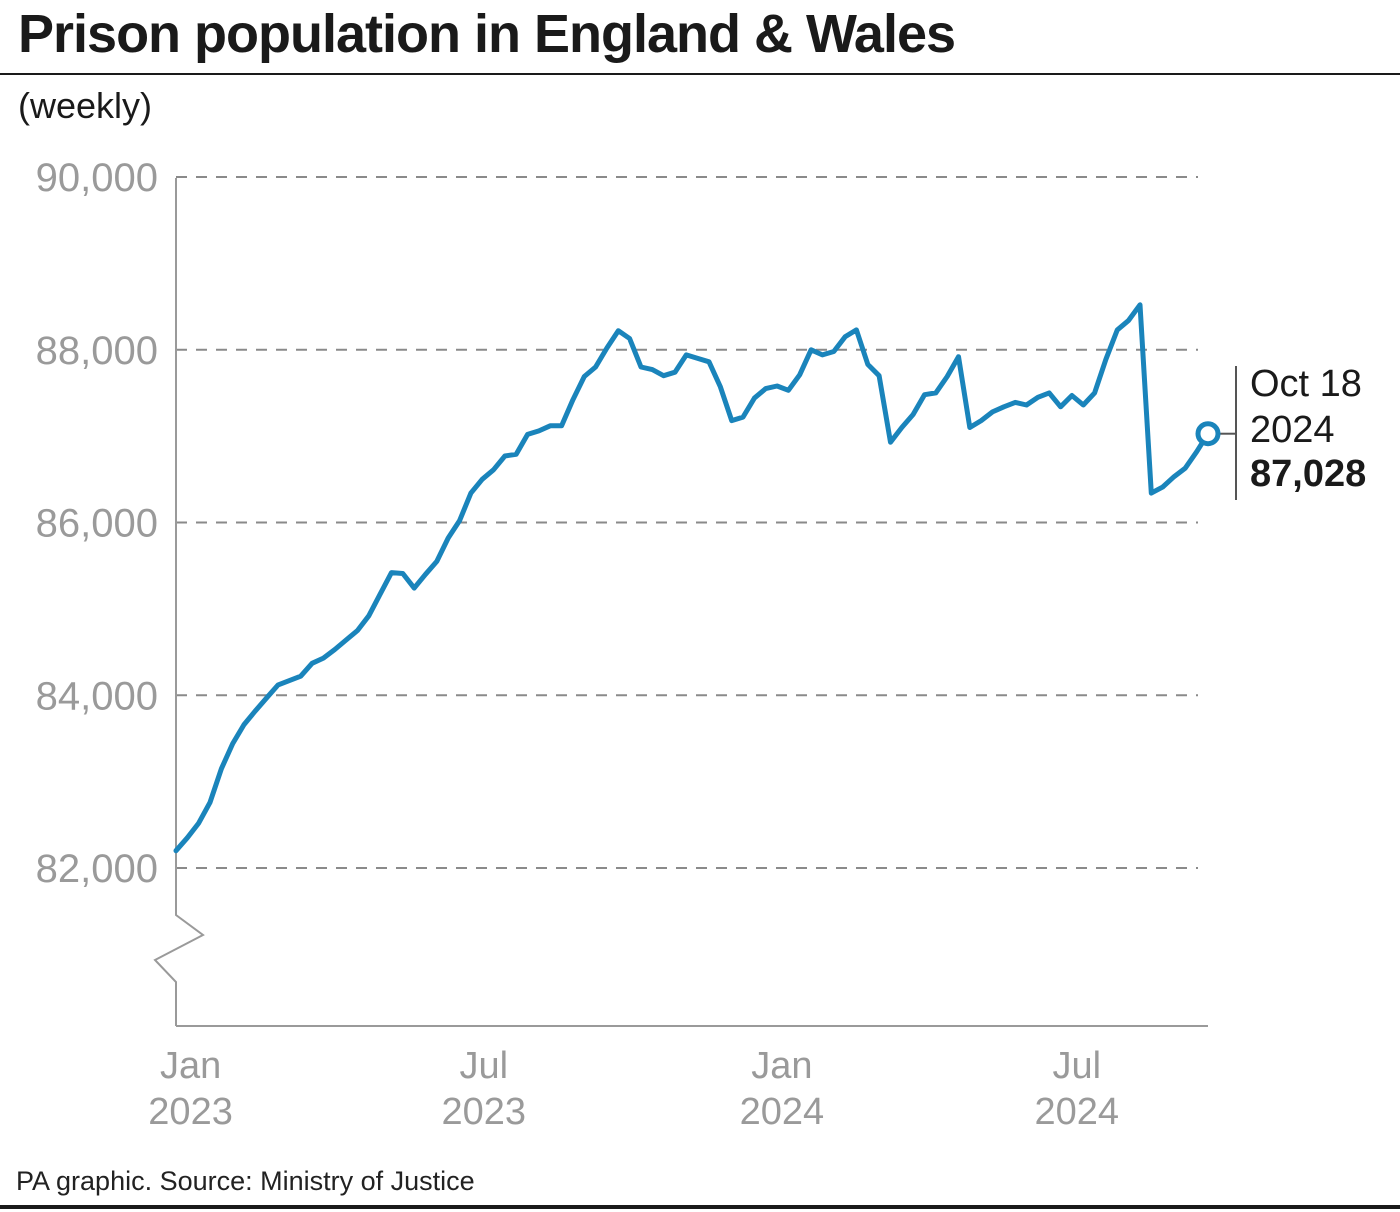  Describe the element at coordinates (97, 869) in the screenshot. I see `y-tick-label: 82,000` at that location.